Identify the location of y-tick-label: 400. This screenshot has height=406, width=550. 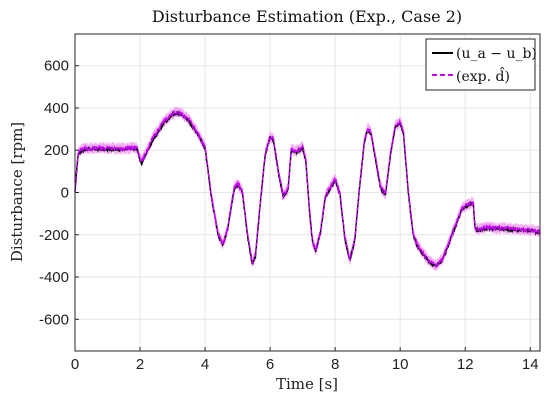
(56, 108).